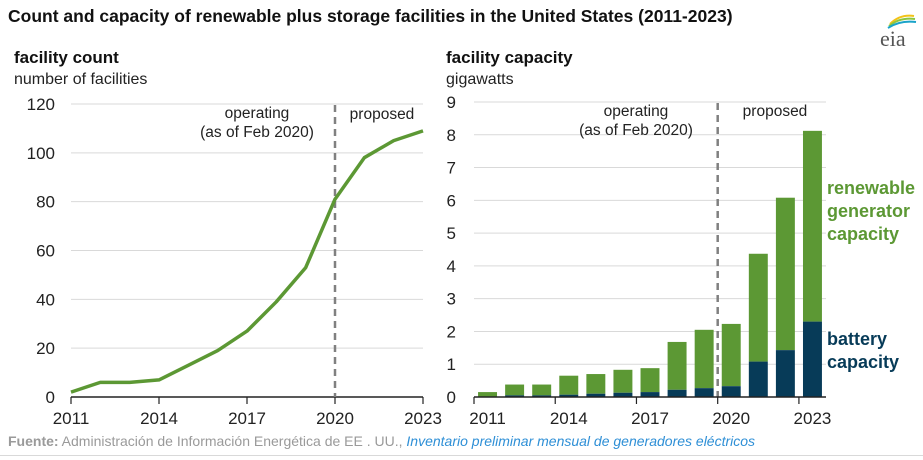  What do you see at coordinates (451, 331) in the screenshot?
I see `y-tick-label: 2` at bounding box center [451, 331].